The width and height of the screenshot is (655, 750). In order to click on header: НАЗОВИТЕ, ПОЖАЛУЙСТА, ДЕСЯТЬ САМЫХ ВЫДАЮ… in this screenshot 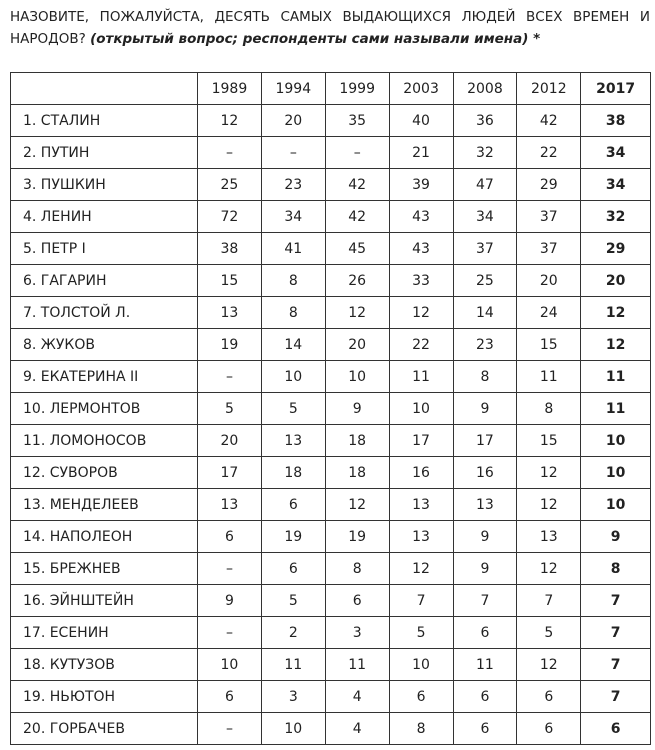, I will do `click(330, 28)`.